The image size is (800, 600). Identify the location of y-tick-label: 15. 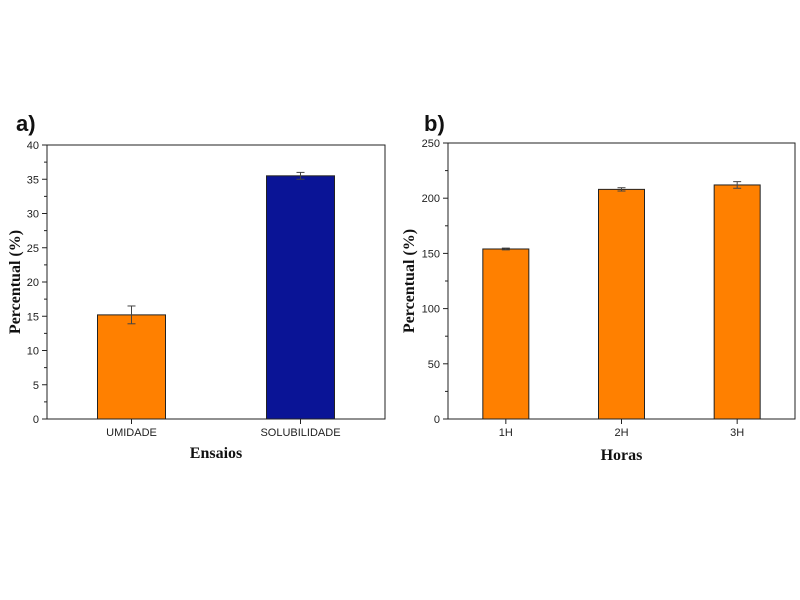
(33, 317).